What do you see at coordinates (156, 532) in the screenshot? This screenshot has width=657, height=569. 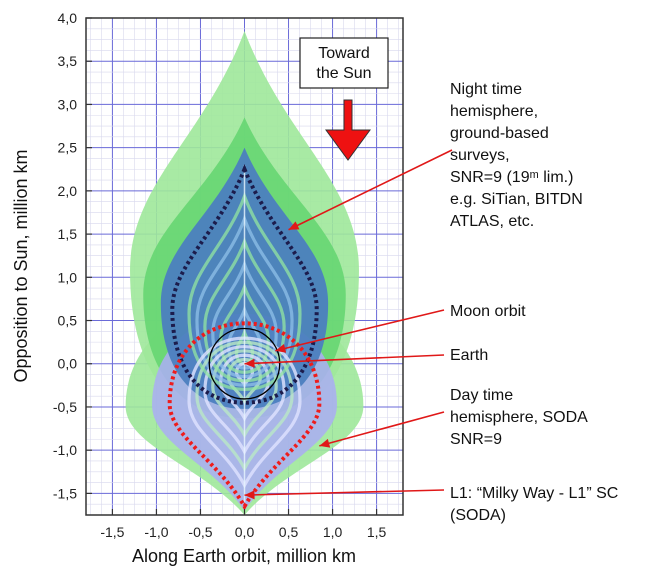 I see `x-tick-label: -1,0` at bounding box center [156, 532].